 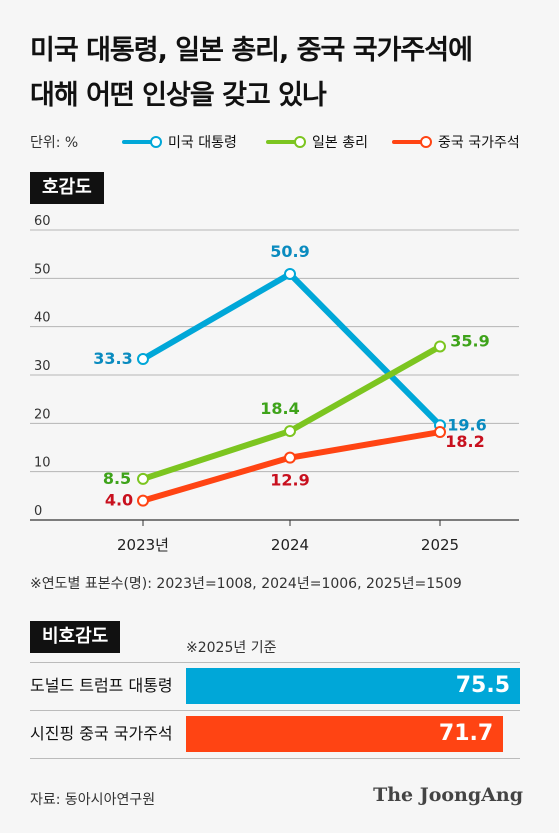 What do you see at coordinates (93, 800) in the screenshot?
I see `source-note: 자료: 동아시아연구원` at bounding box center [93, 800].